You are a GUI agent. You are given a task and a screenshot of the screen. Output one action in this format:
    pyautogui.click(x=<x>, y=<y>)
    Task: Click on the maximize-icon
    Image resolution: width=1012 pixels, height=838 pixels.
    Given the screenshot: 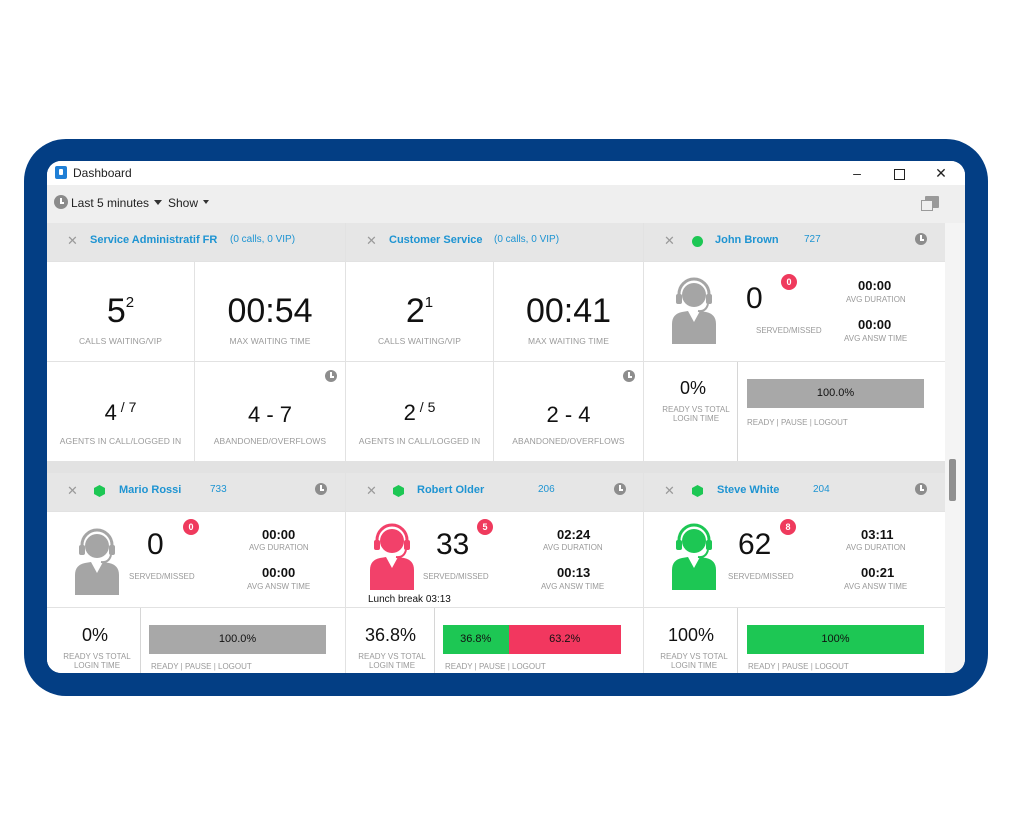 What is the action you would take?
    pyautogui.click(x=899, y=174)
    